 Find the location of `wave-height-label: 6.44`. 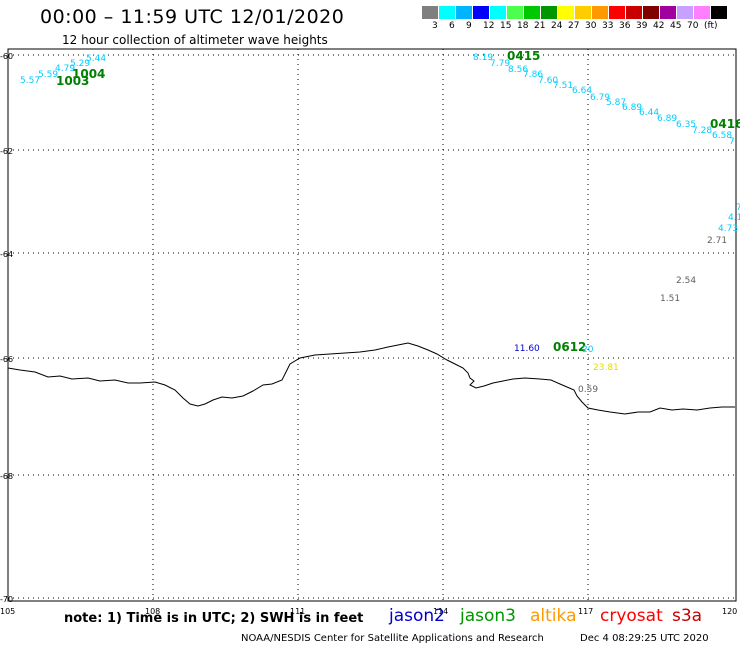

wave-height-label: 6.44 is located at coordinates (649, 113).